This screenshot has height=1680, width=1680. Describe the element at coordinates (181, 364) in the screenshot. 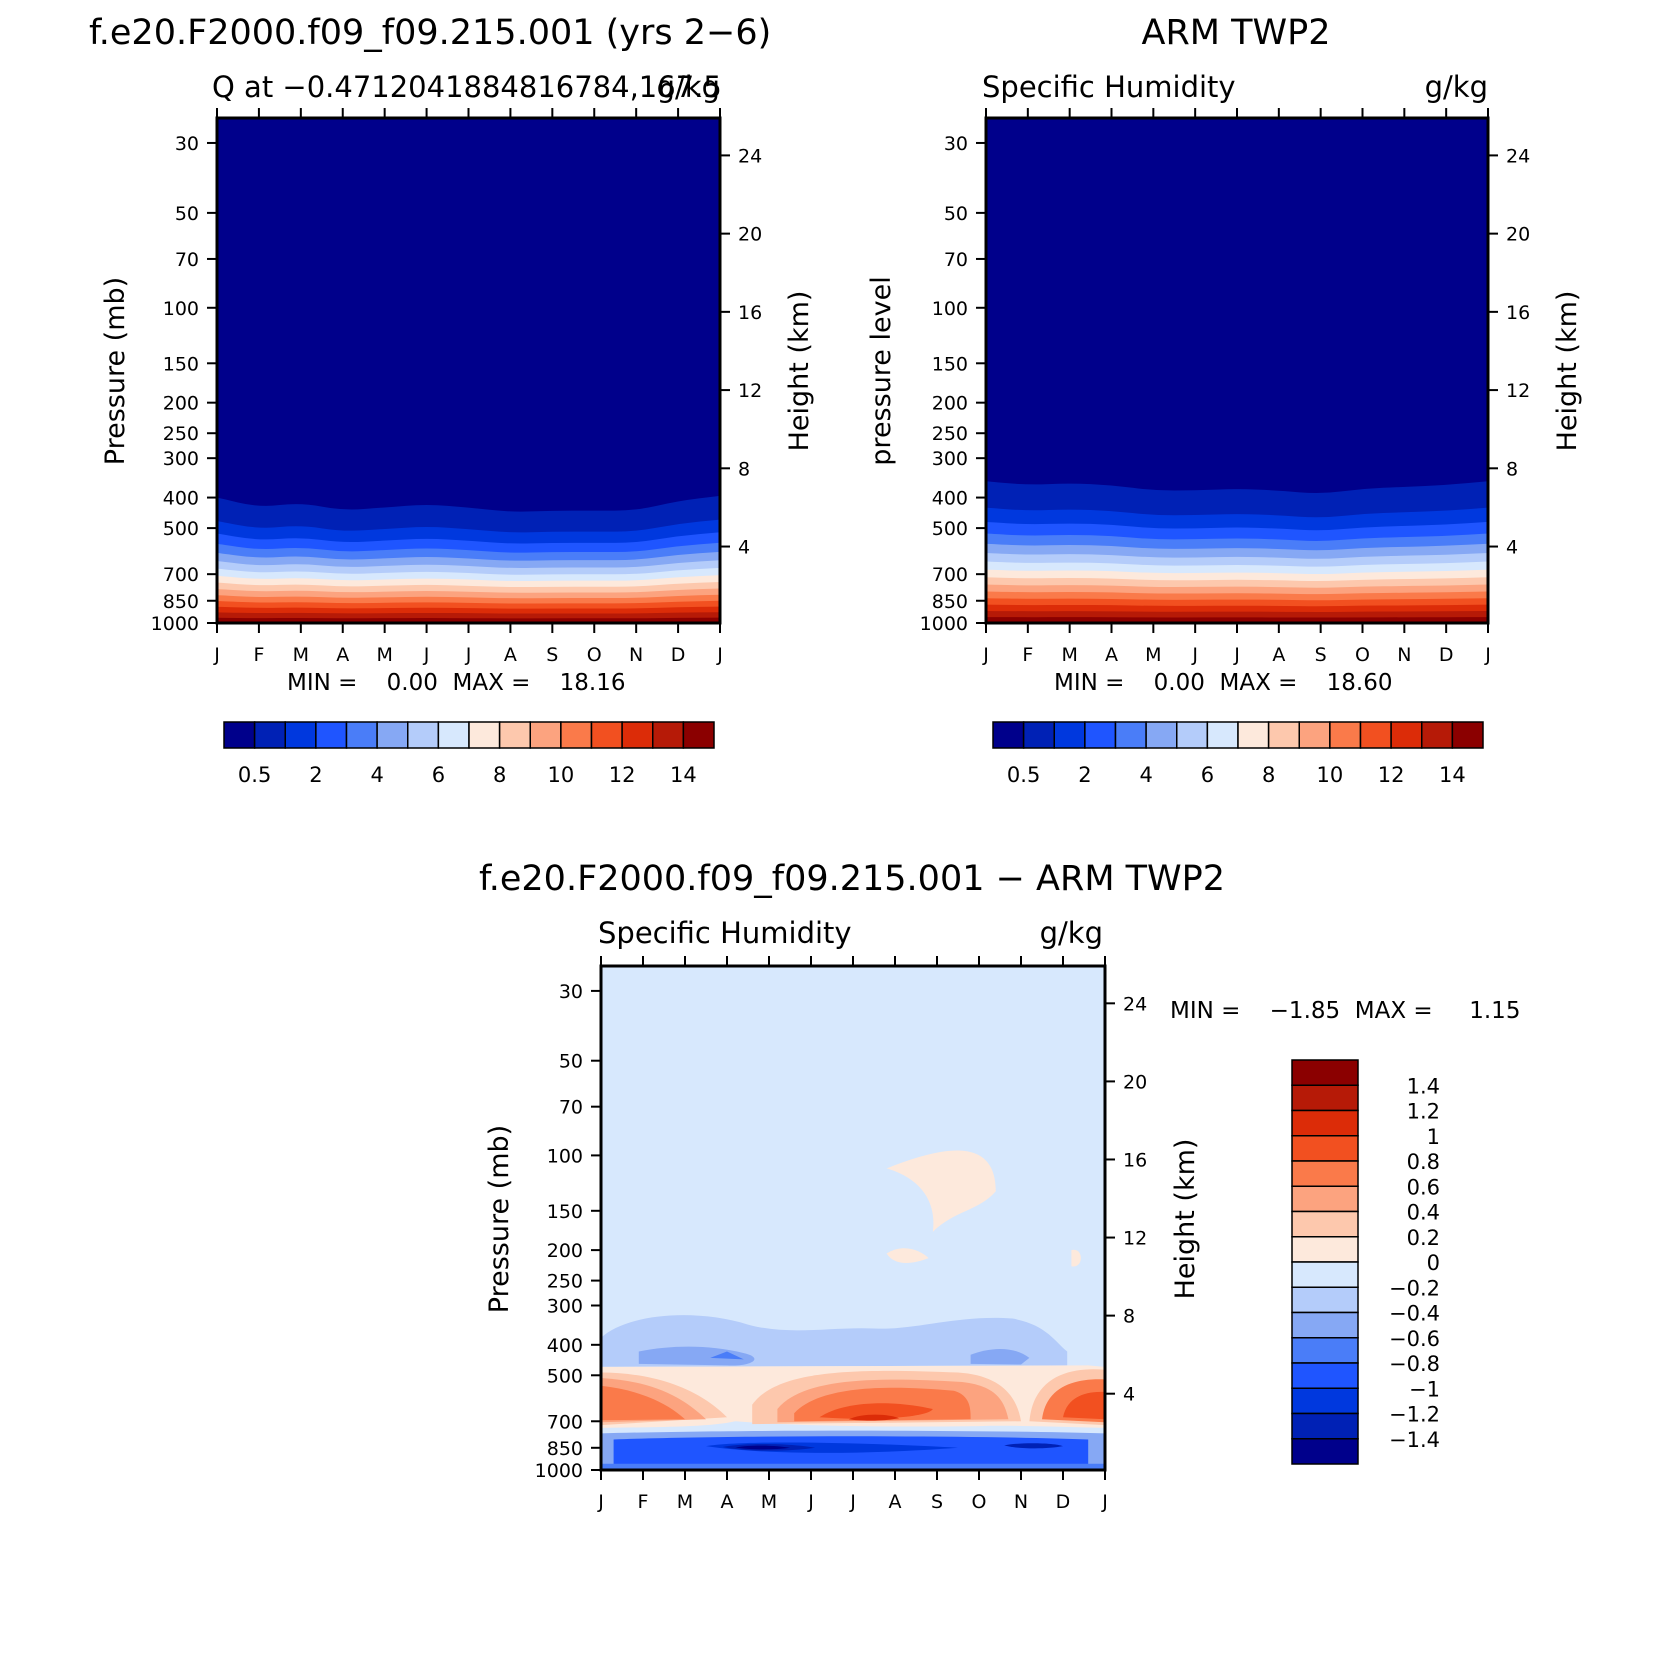

I see `pressure-tick-label: 150` at that location.